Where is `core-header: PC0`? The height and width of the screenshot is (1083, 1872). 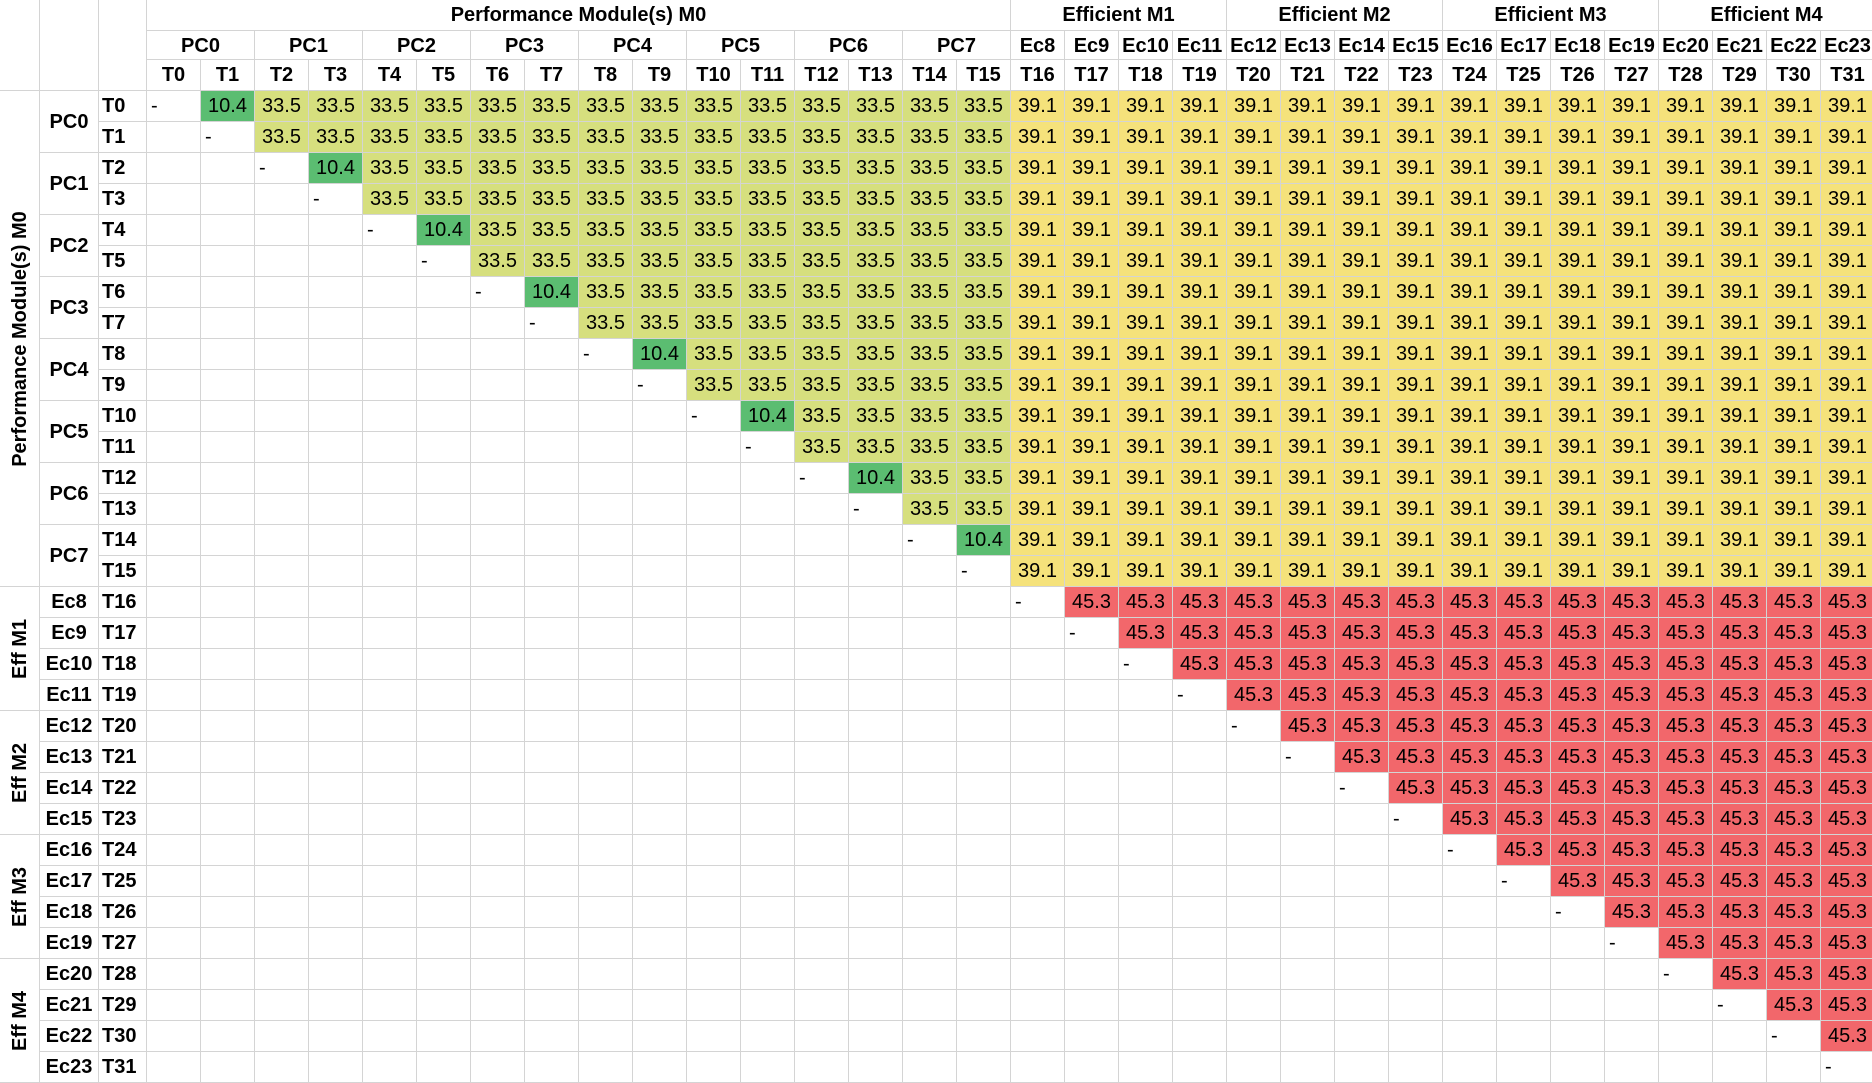
core-header: PC0 is located at coordinates (201, 45).